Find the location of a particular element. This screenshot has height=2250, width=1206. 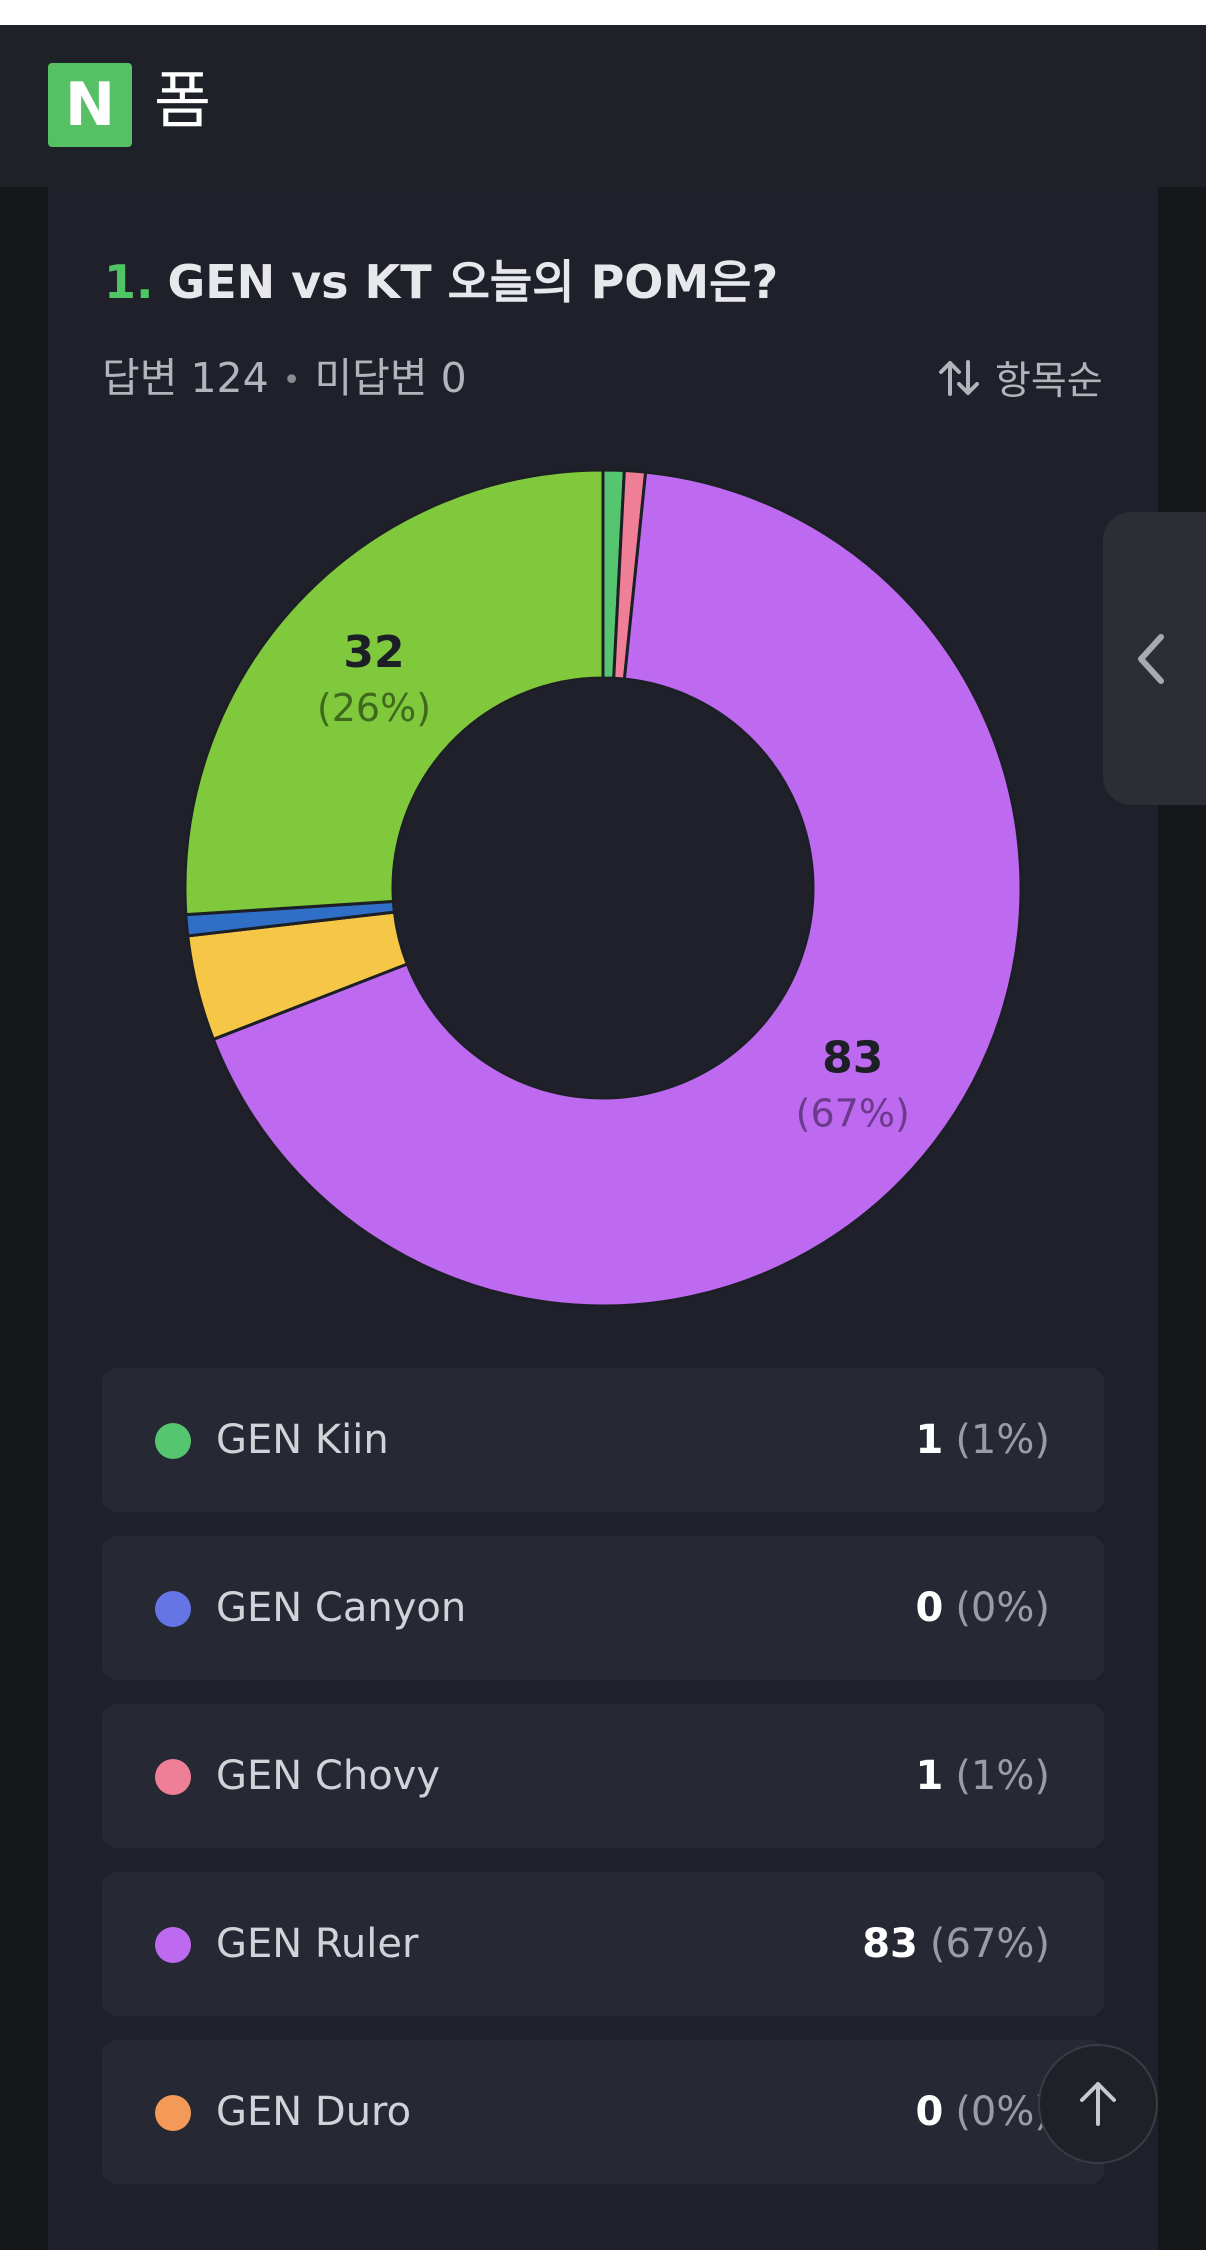

option-row: GEN Chovy 1 (1%) is located at coordinates (603, 1776).